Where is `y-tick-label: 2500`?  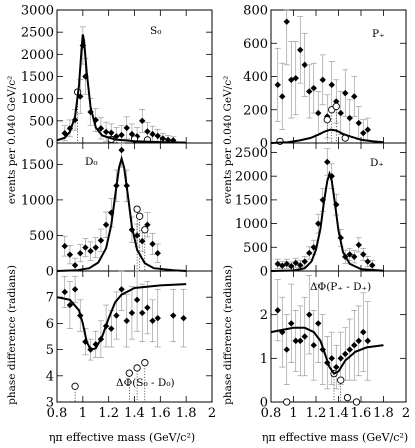
y-tick-label: 2500 is located at coordinates (37, 33).